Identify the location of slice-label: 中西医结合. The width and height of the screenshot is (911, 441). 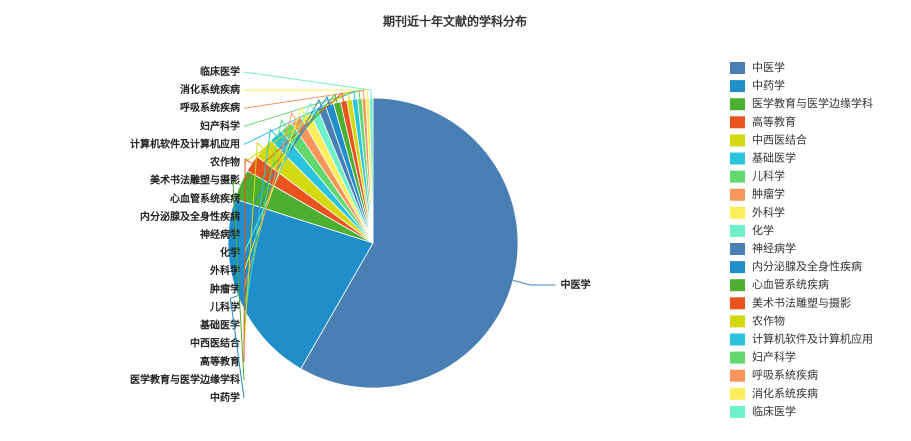
(215, 343).